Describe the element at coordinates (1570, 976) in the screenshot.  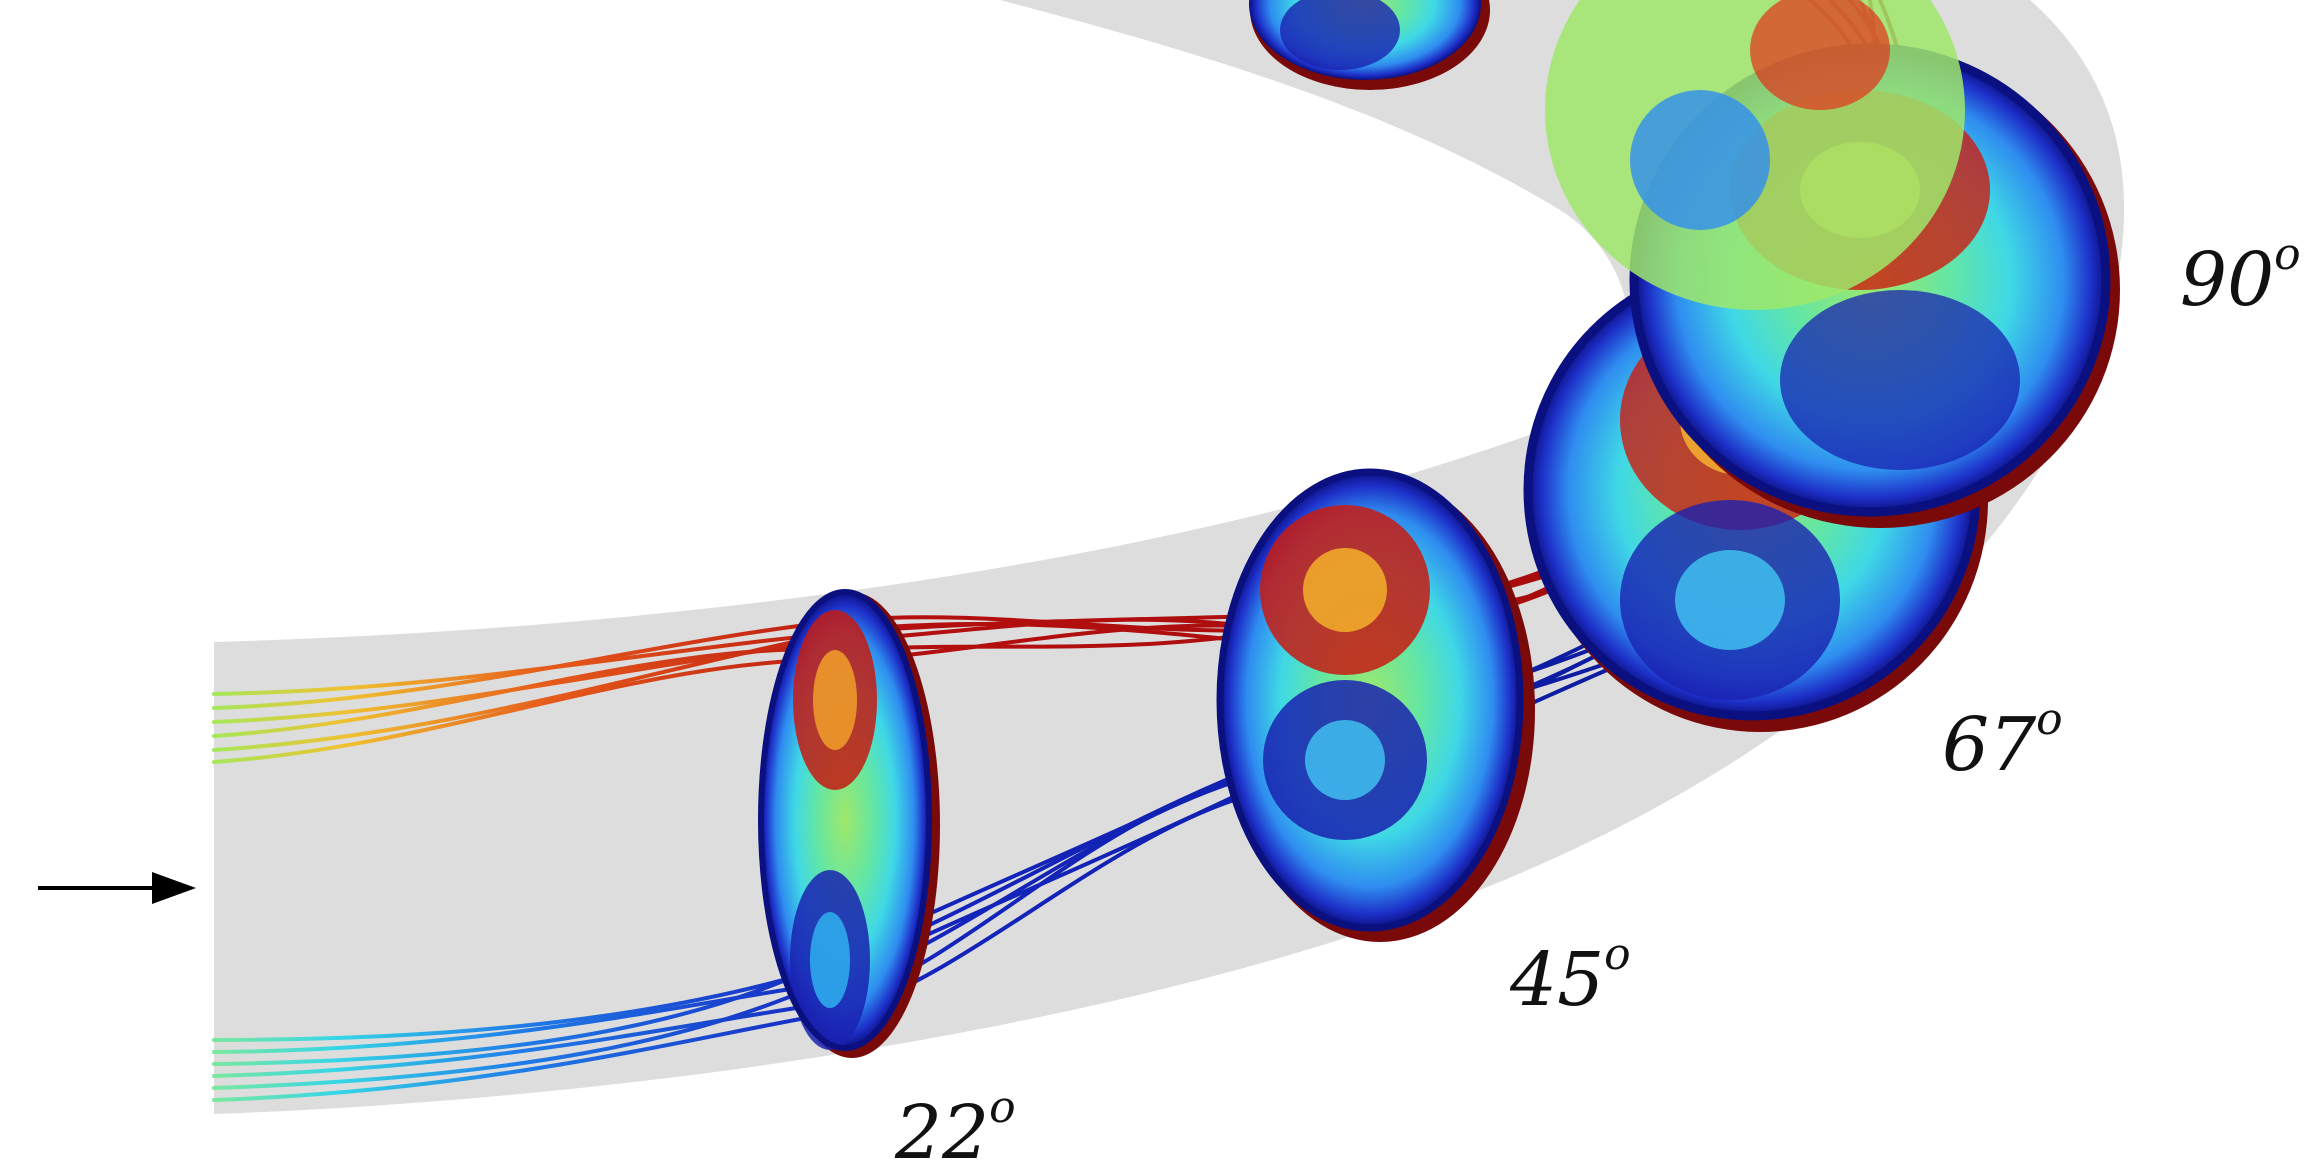
I see `angle-label-45: 45o` at that location.